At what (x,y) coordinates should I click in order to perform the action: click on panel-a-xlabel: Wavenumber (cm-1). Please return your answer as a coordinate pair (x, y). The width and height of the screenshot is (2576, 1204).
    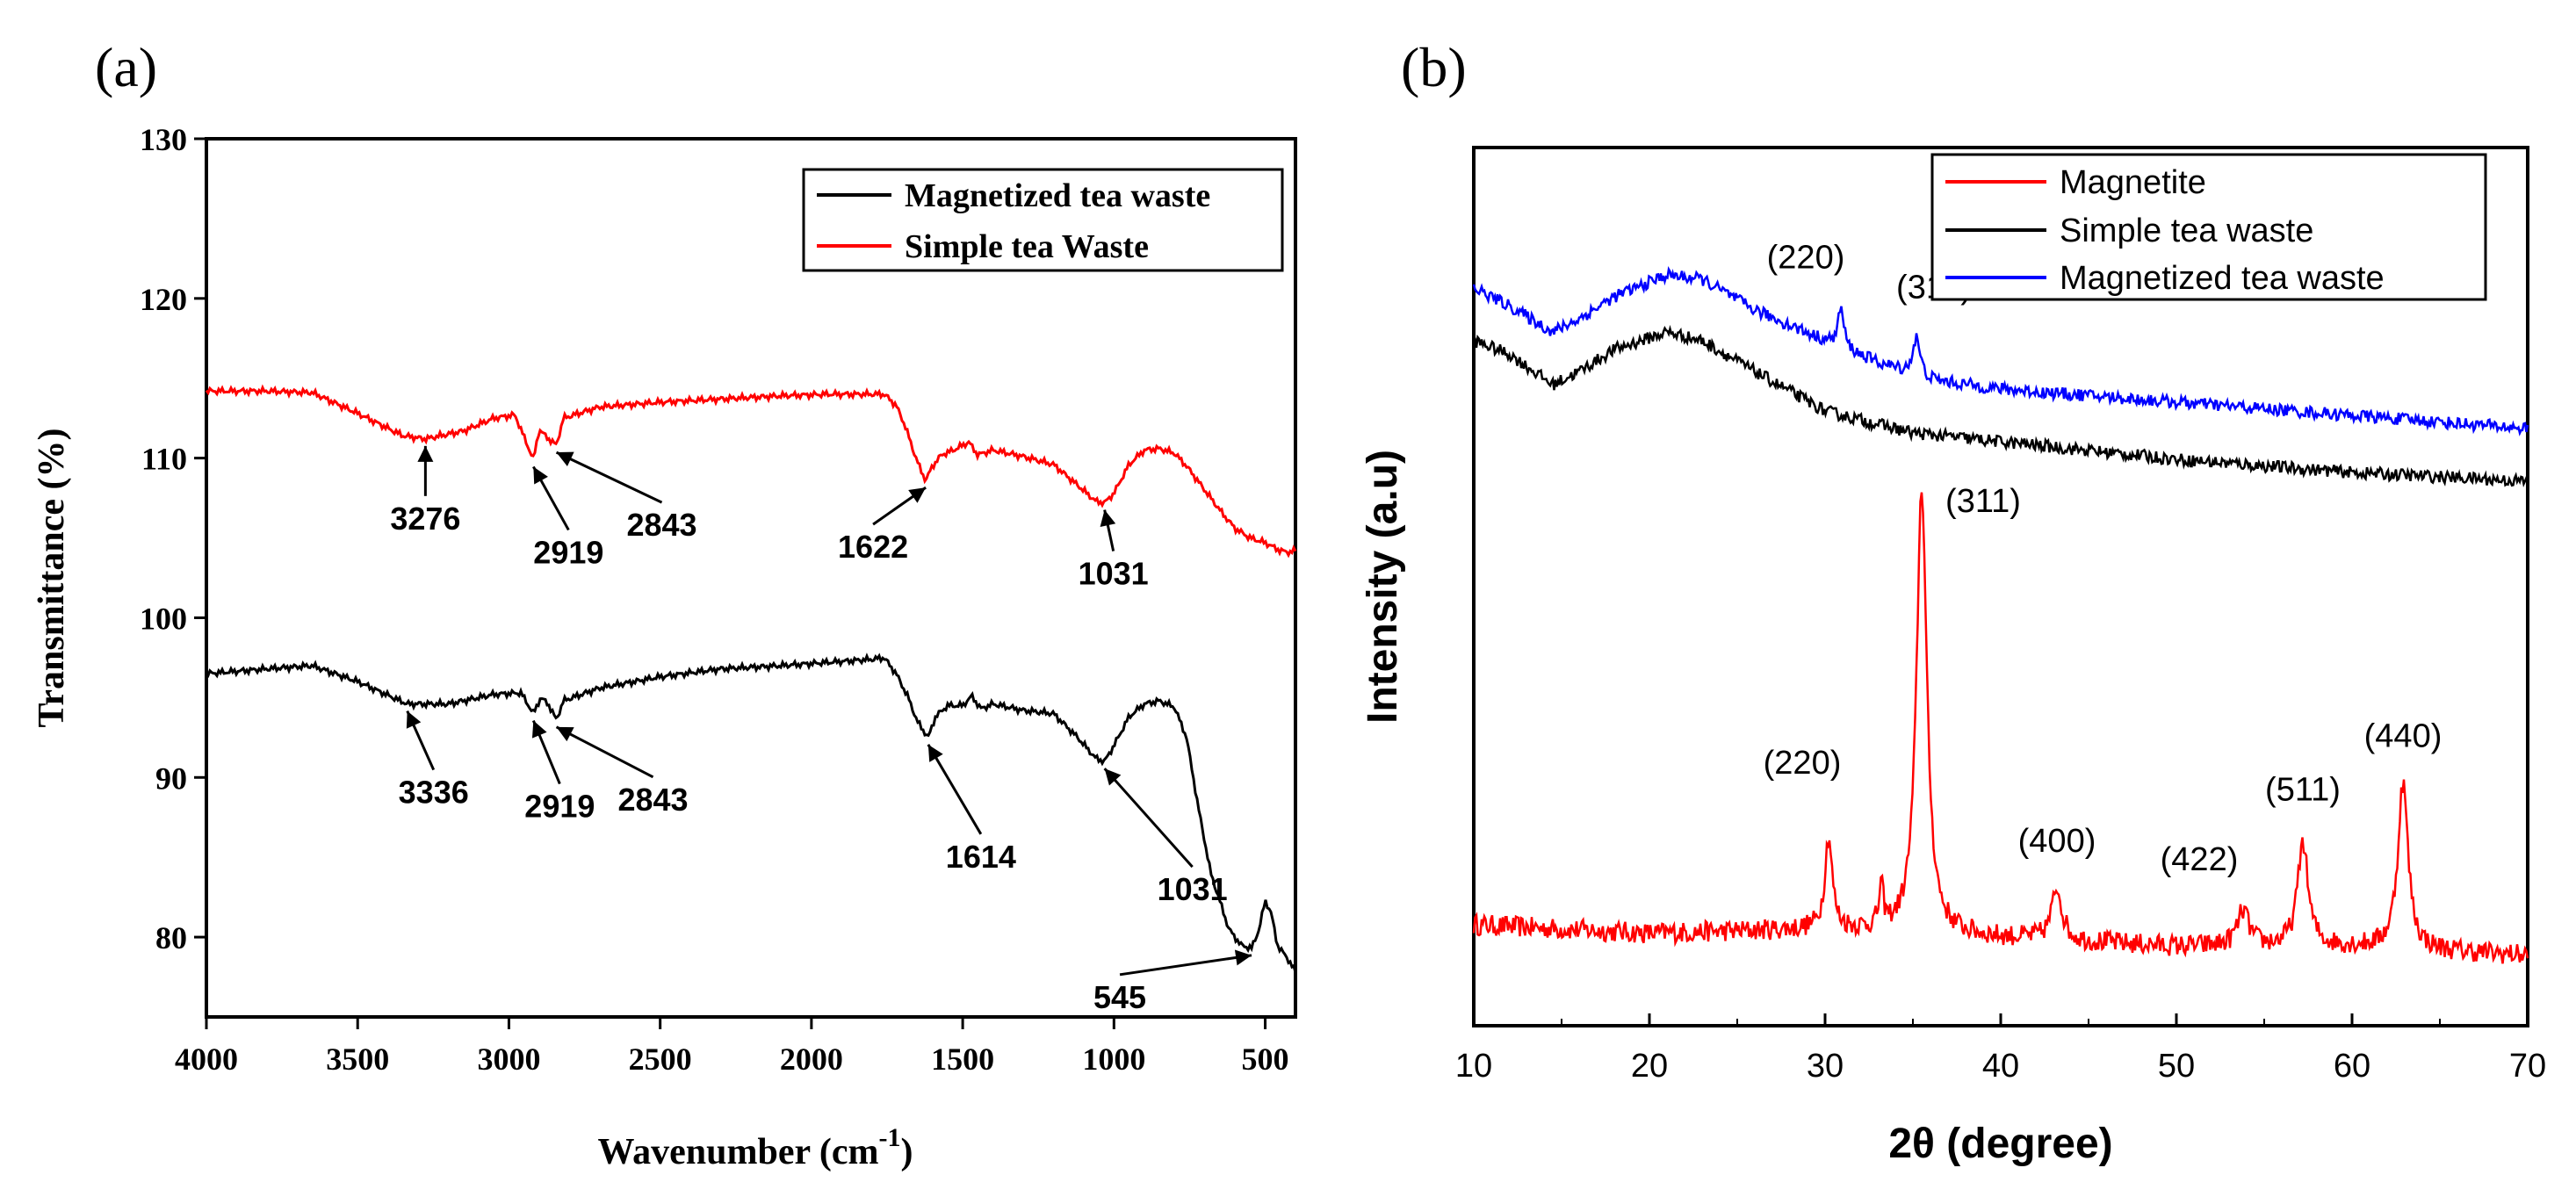
    Looking at the image, I should click on (755, 1148).